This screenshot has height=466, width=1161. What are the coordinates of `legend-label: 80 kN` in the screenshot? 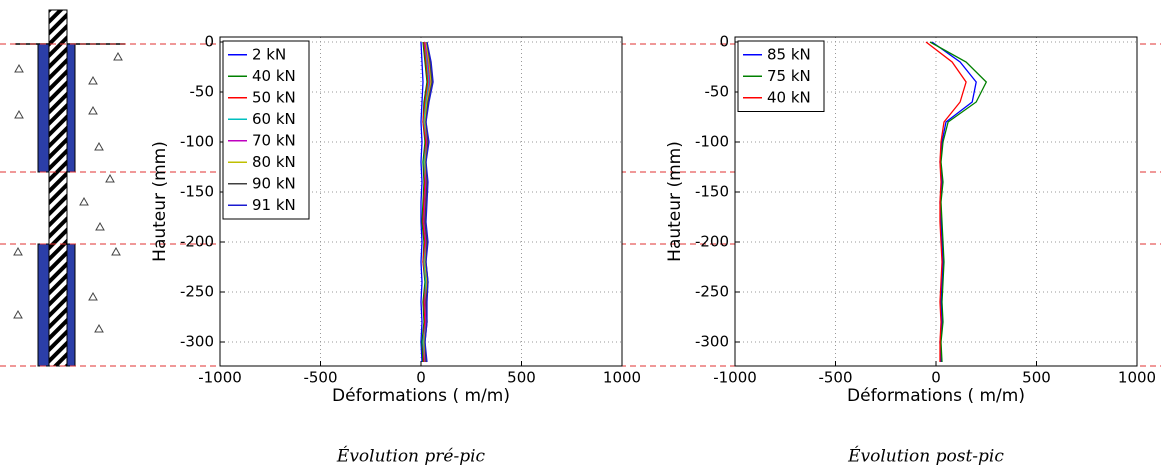 It's located at (274, 162).